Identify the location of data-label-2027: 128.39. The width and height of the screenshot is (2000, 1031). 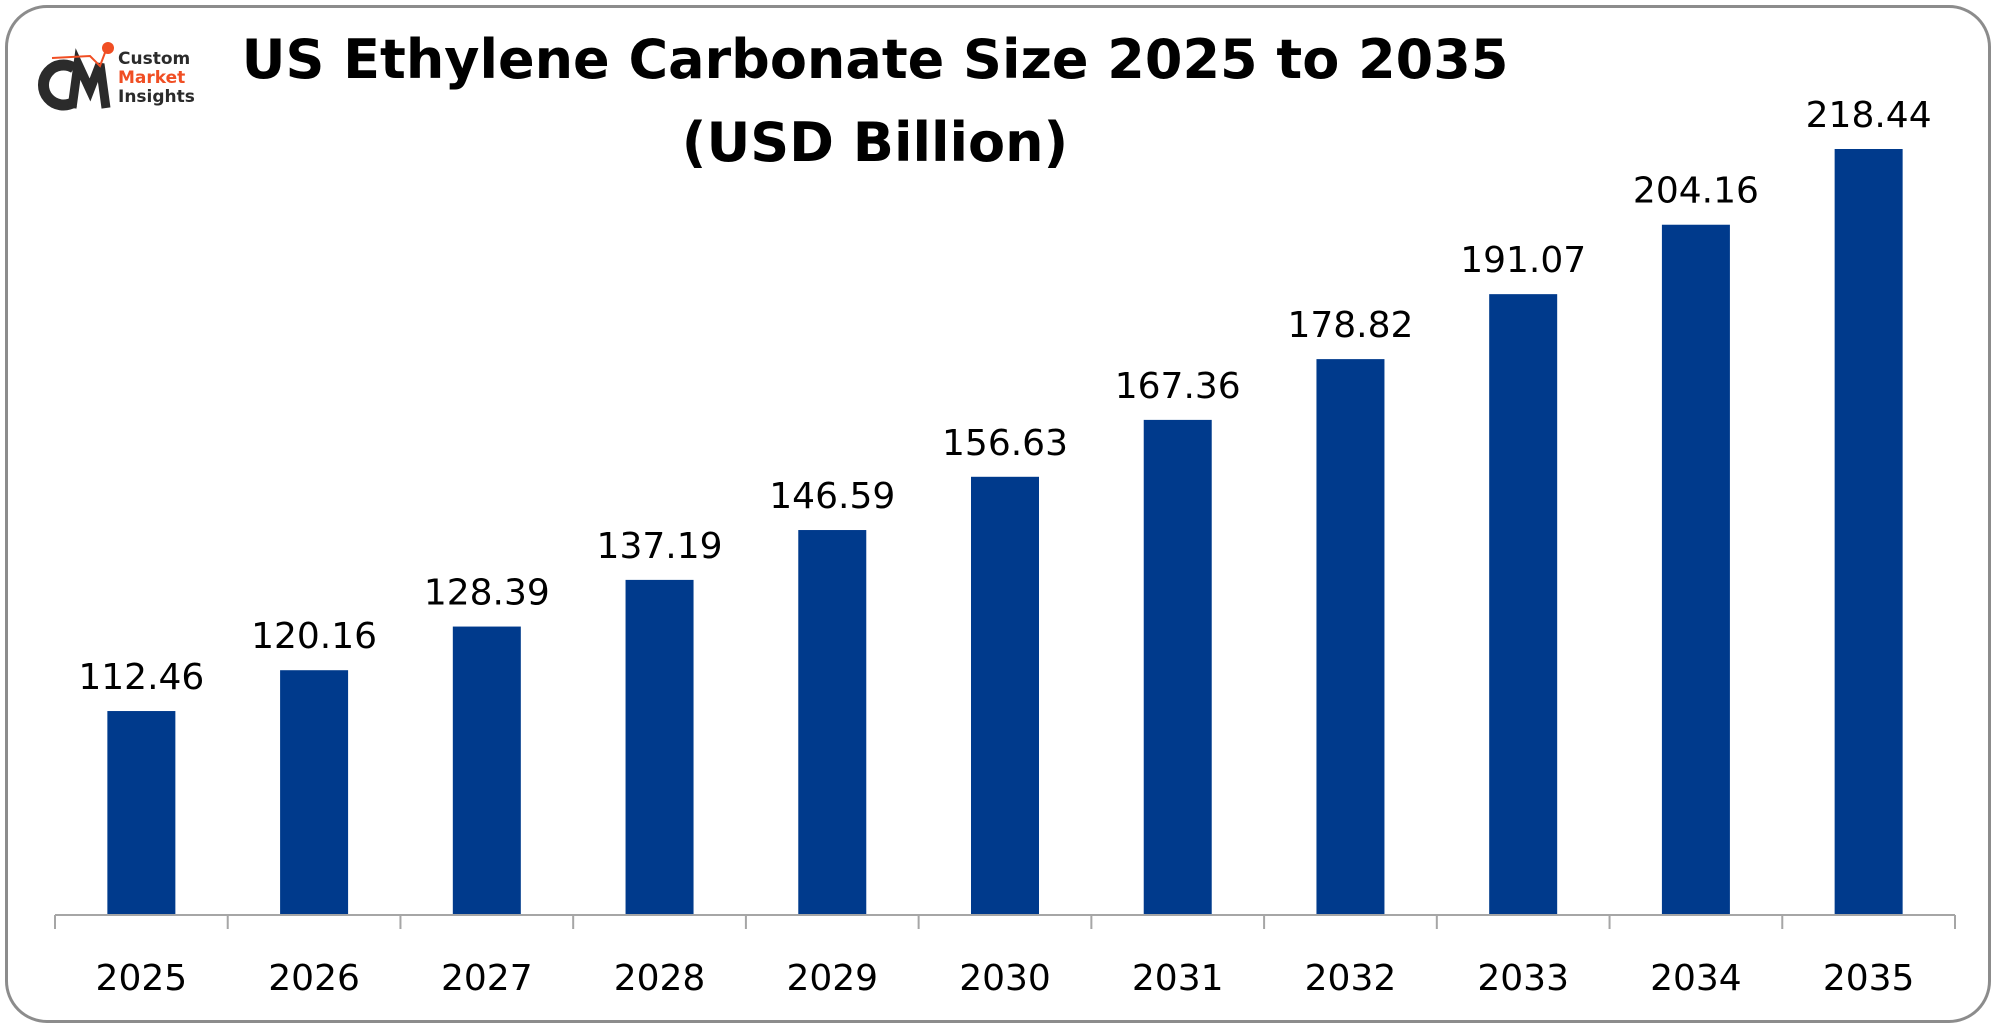
(487, 593).